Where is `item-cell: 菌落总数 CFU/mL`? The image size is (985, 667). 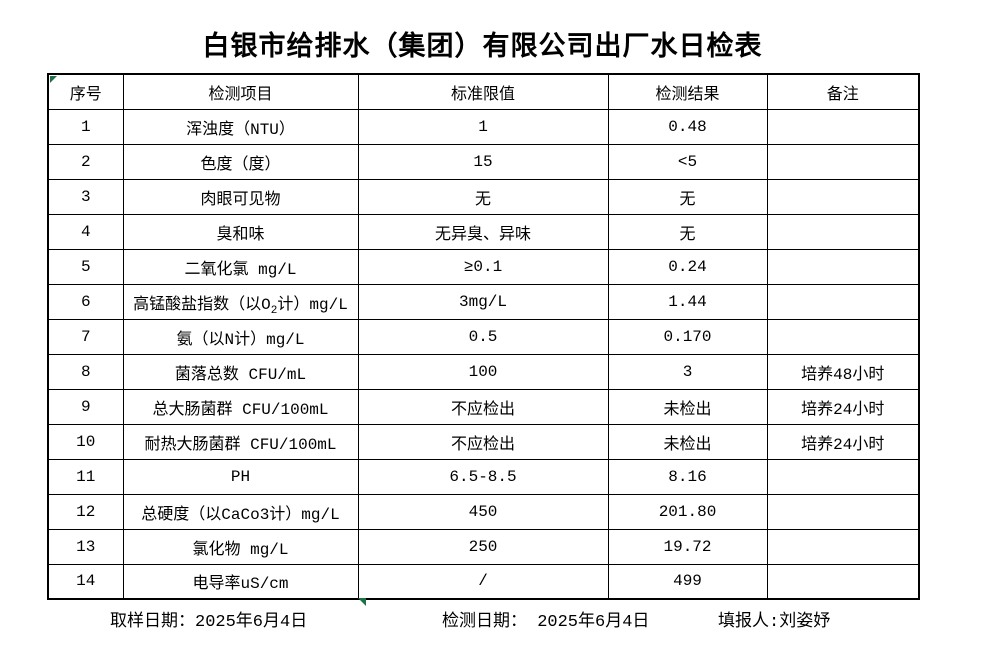 item-cell: 菌落总数 CFU/mL is located at coordinates (240, 371).